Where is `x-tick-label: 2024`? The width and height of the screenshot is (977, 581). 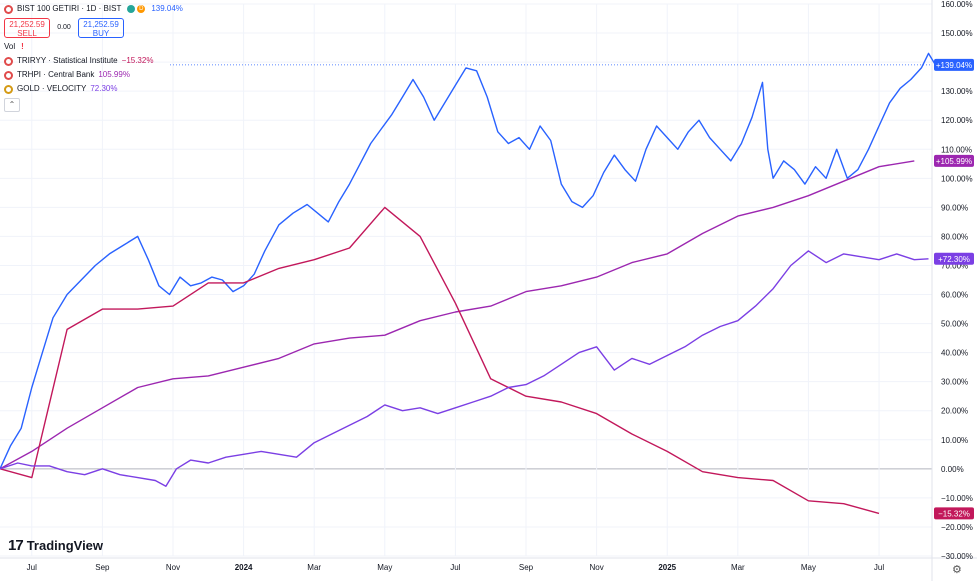 x-tick-label: 2024 is located at coordinates (244, 567).